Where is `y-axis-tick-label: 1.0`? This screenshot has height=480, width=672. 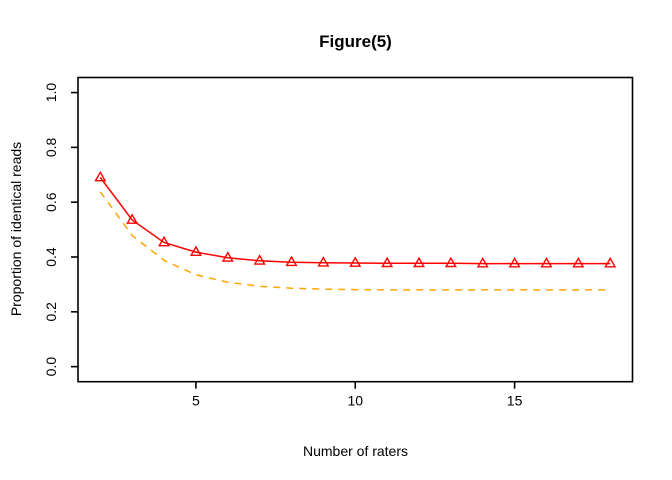
y-axis-tick-label: 1.0 is located at coordinates (51, 93).